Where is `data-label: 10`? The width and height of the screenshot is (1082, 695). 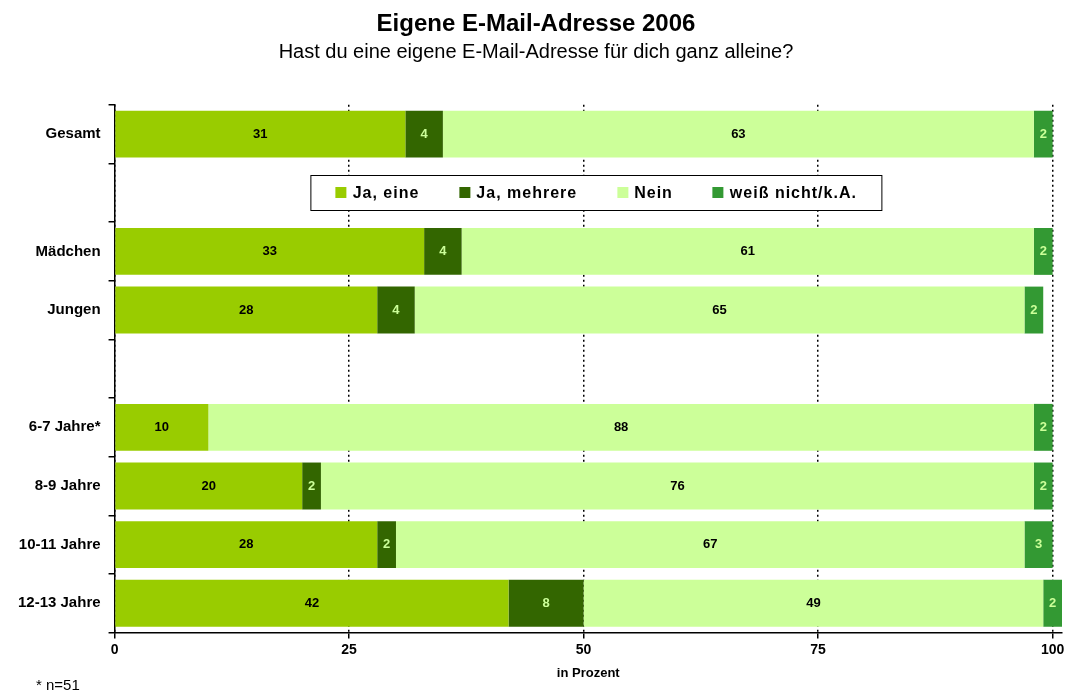 data-label: 10 is located at coordinates (162, 426).